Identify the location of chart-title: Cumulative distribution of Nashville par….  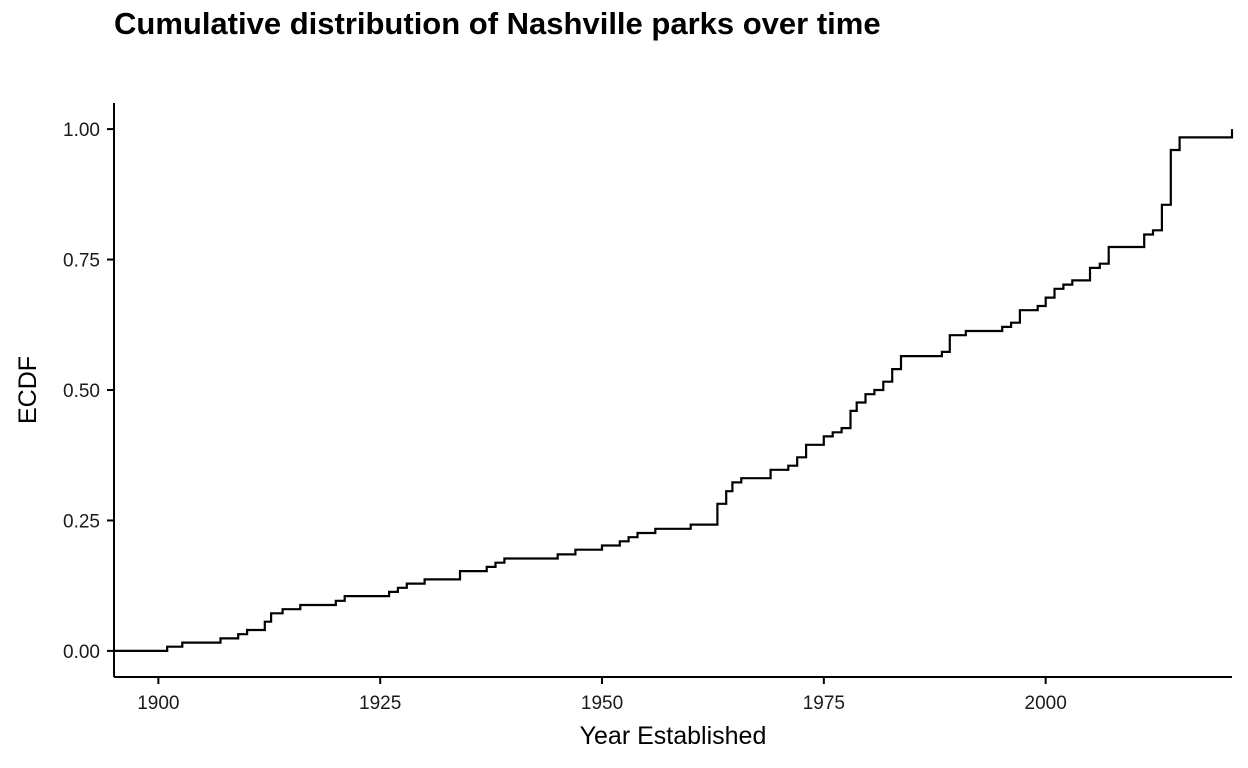
(497, 23).